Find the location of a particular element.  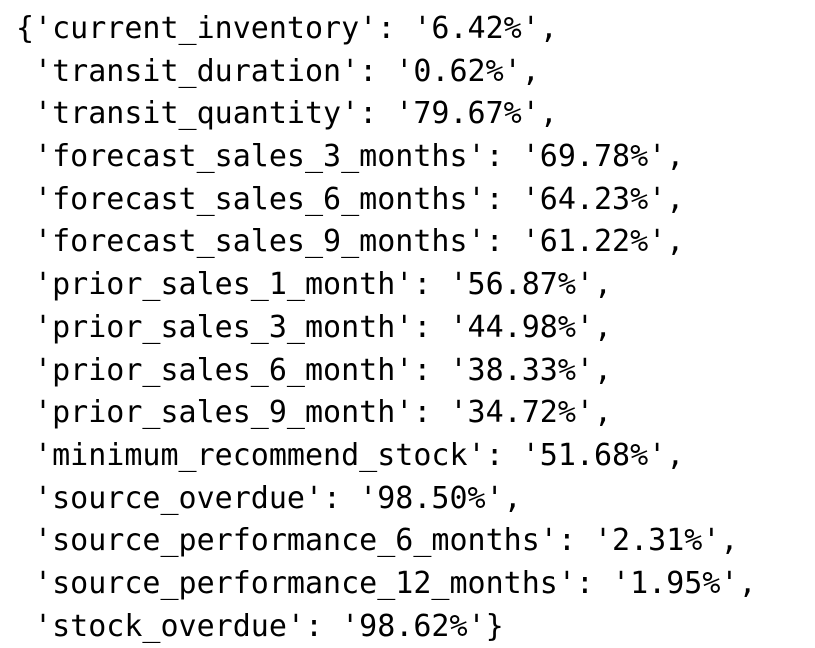

code-line: 'source_overdue': '98.50%', is located at coordinates (269, 498).